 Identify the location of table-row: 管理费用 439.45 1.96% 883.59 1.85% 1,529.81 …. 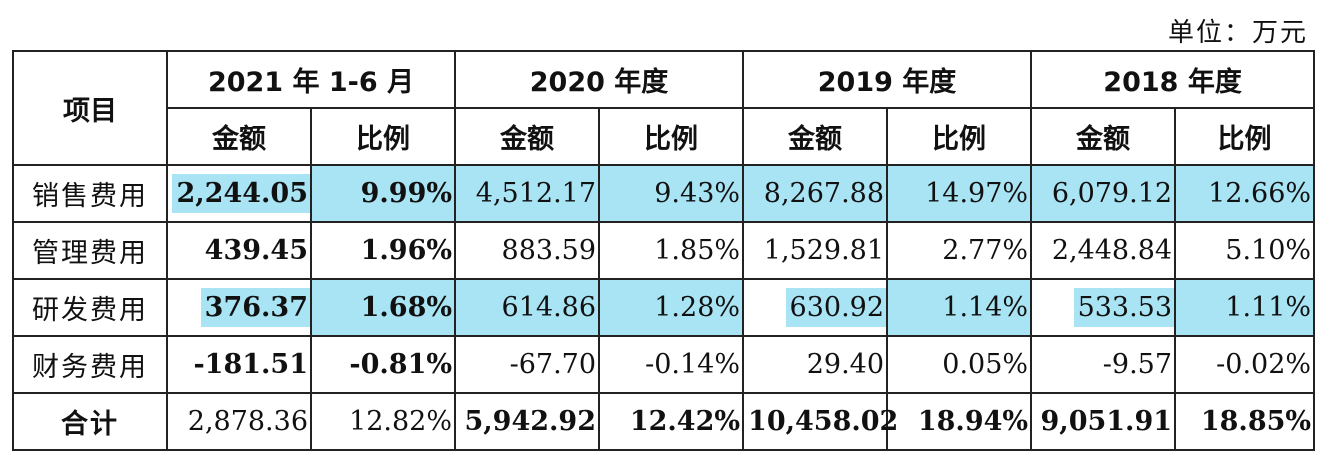
(664, 250).